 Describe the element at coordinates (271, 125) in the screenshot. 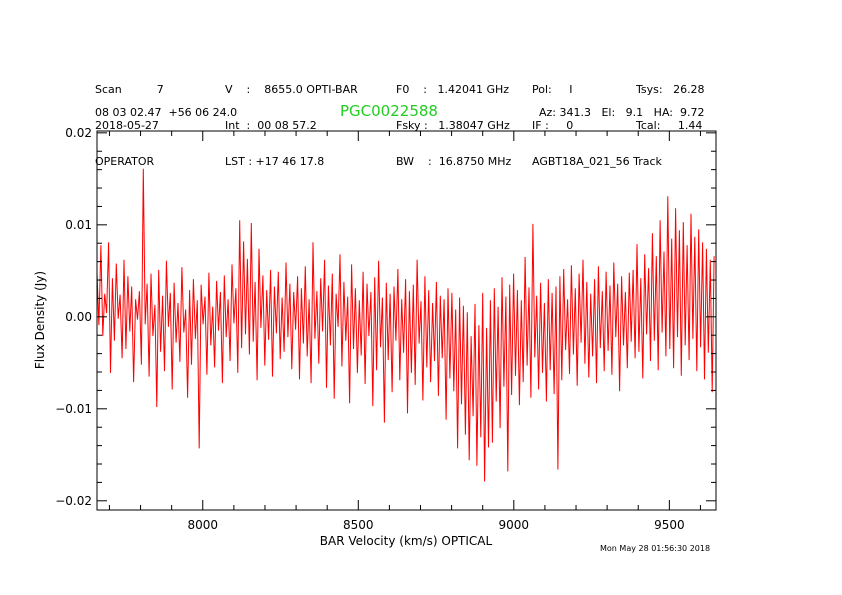

I see `integration-line: Int : 00 08 57.2` at that location.